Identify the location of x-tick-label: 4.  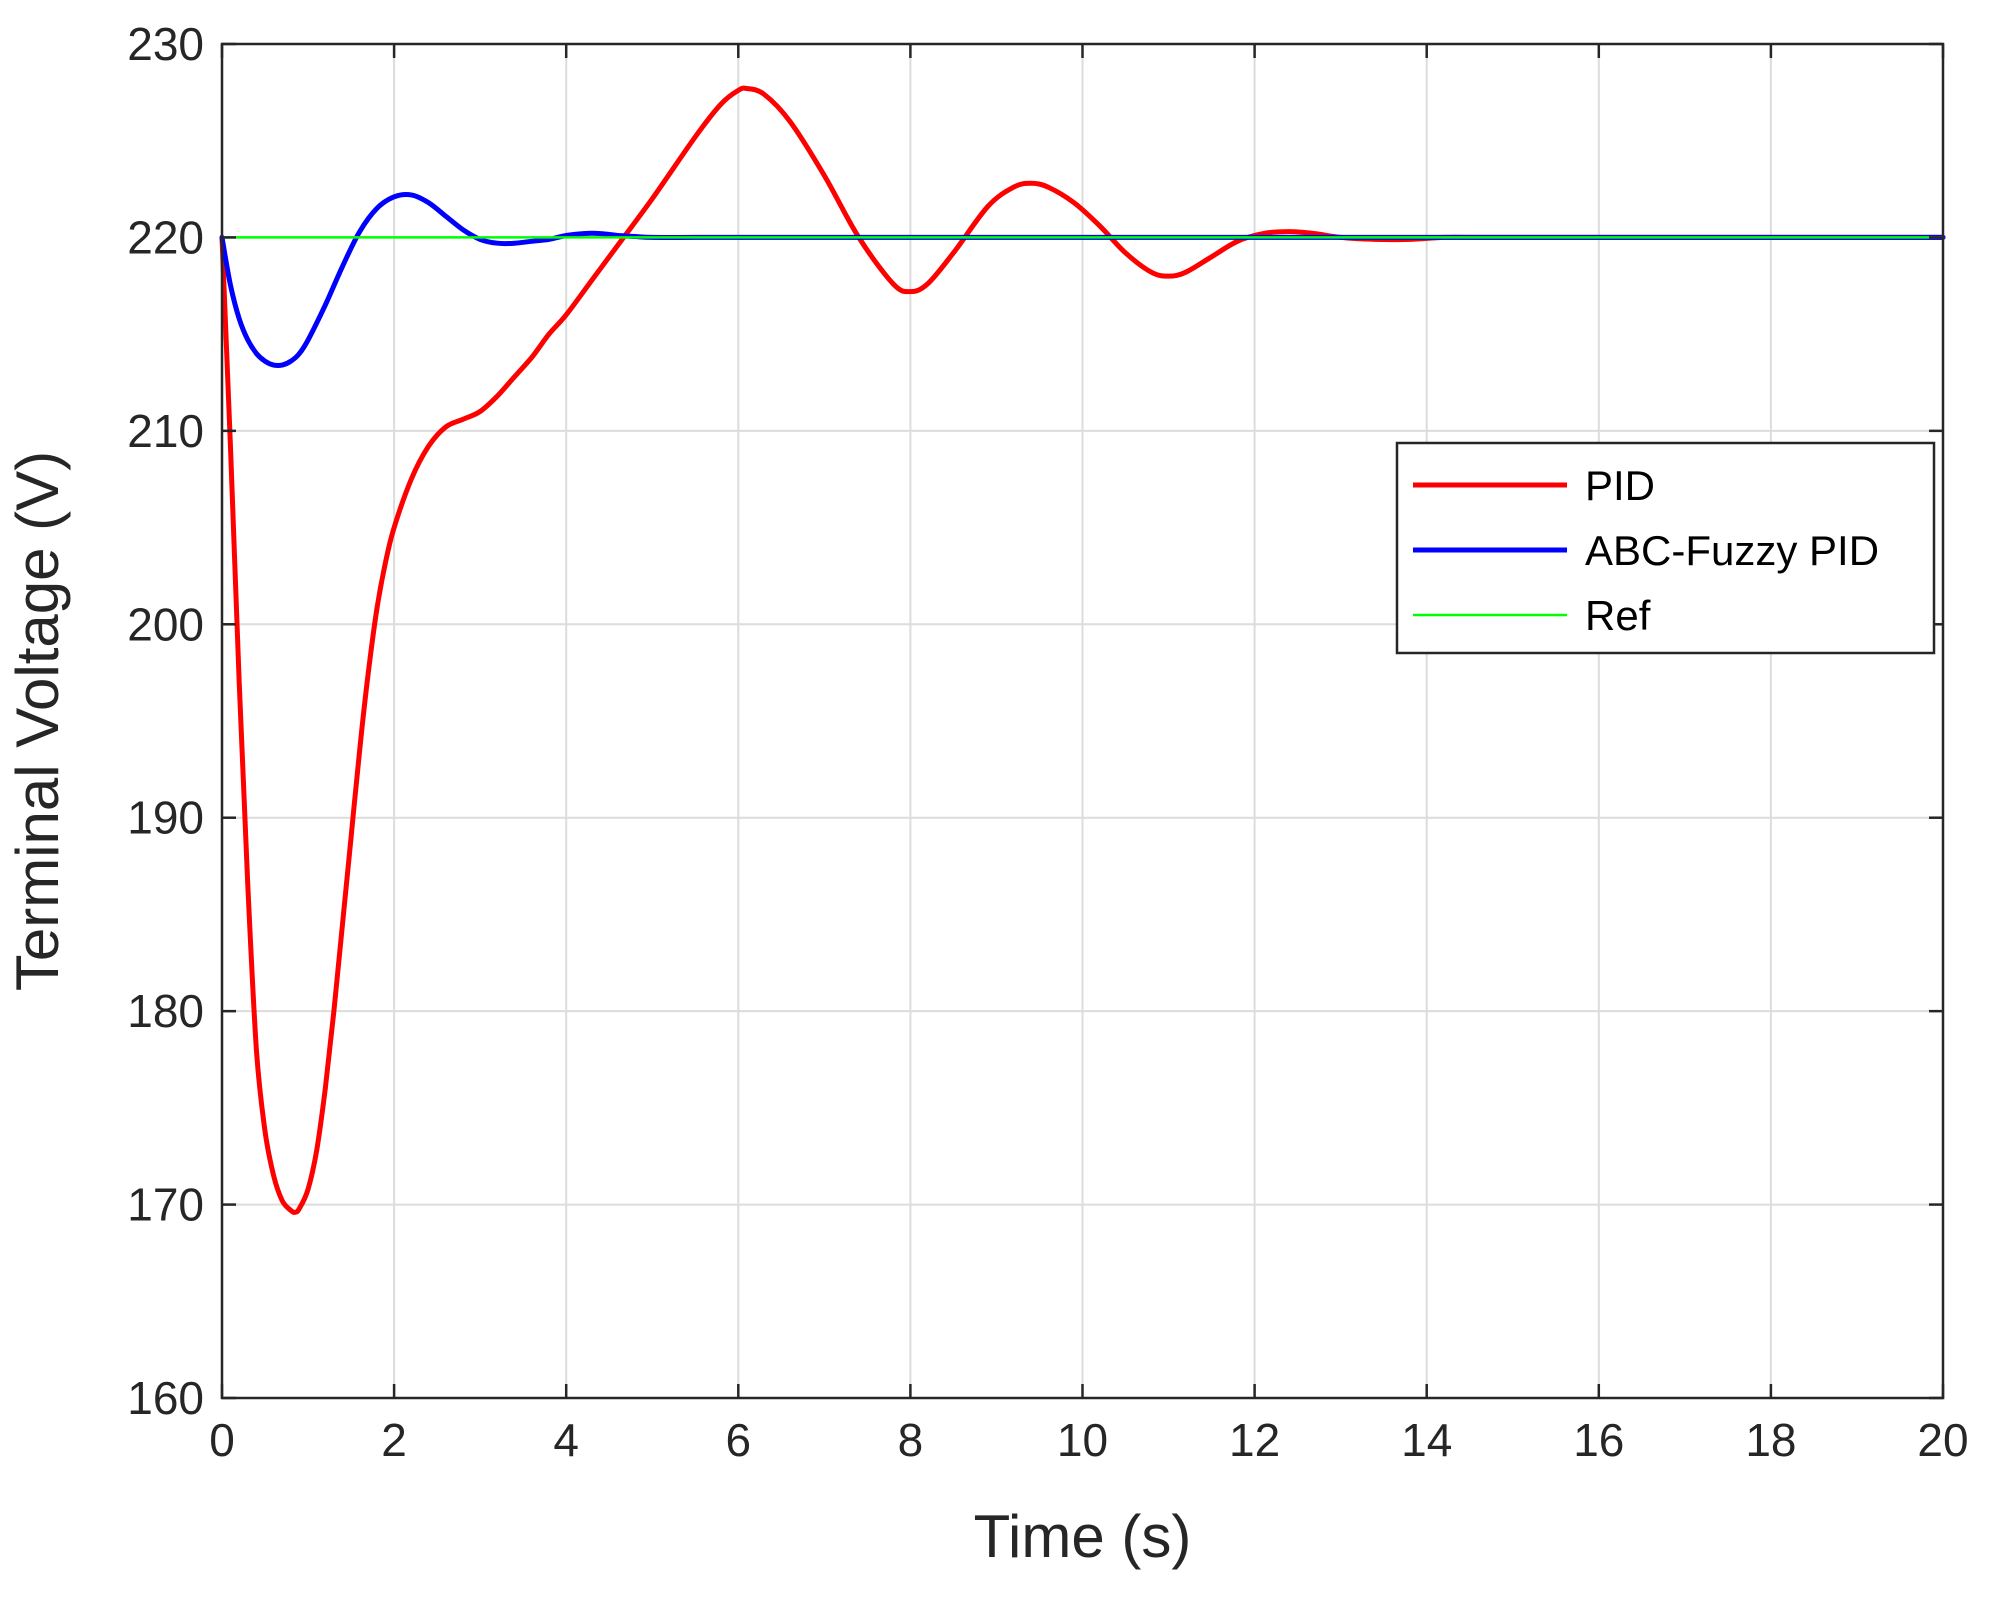
(566, 1440).